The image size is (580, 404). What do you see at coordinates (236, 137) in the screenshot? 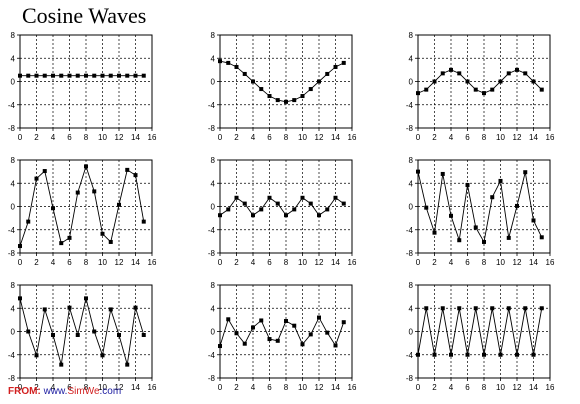
I see `x-tick-label: 2` at bounding box center [236, 137].